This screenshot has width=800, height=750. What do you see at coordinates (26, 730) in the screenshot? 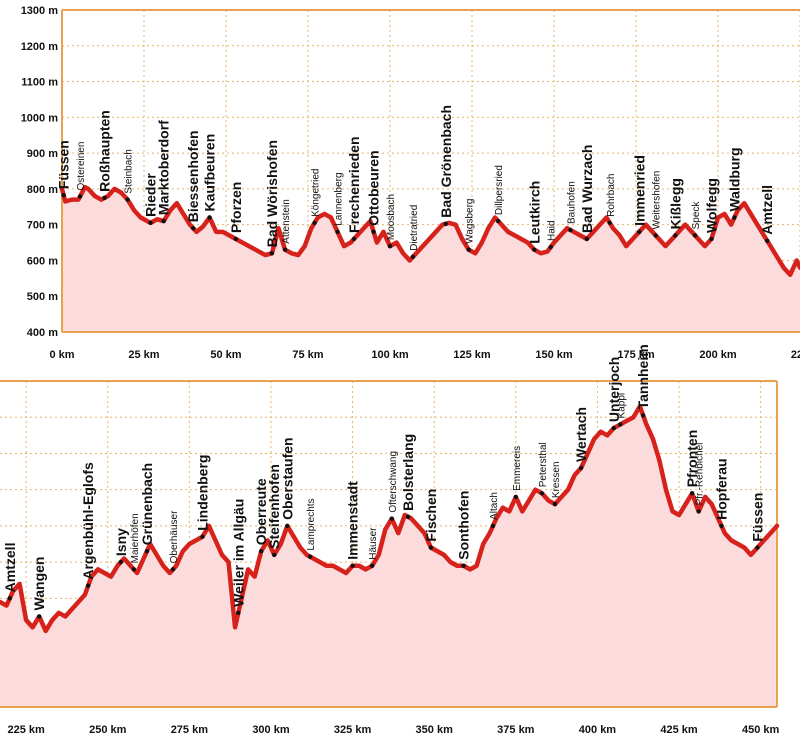
I see `x-tick-label: 225 km` at bounding box center [26, 730].